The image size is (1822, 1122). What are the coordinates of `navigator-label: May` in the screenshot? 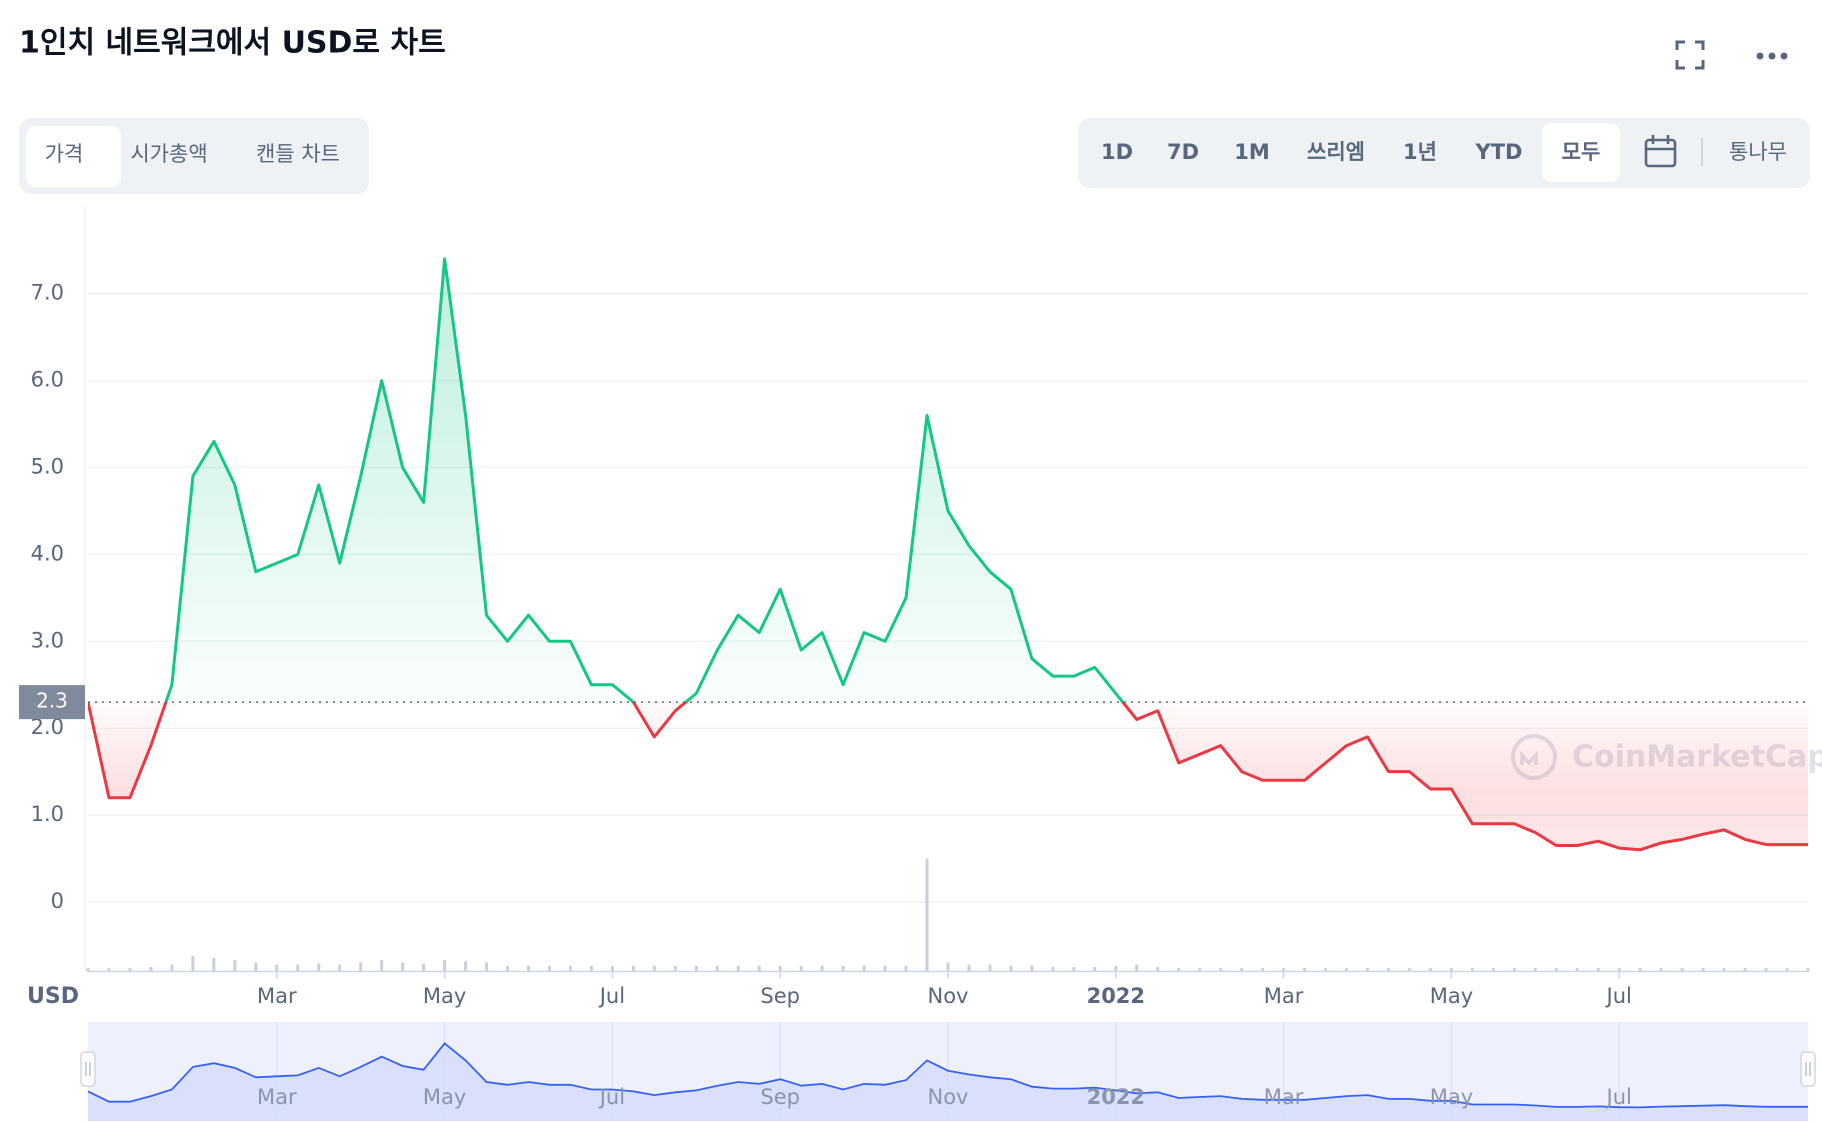 It's located at (444, 1097).